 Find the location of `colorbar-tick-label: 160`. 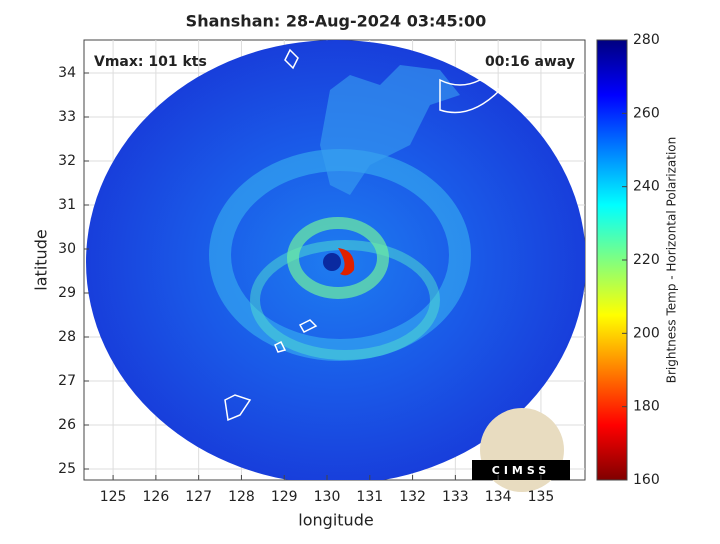

colorbar-tick-label: 160 is located at coordinates (646, 480).